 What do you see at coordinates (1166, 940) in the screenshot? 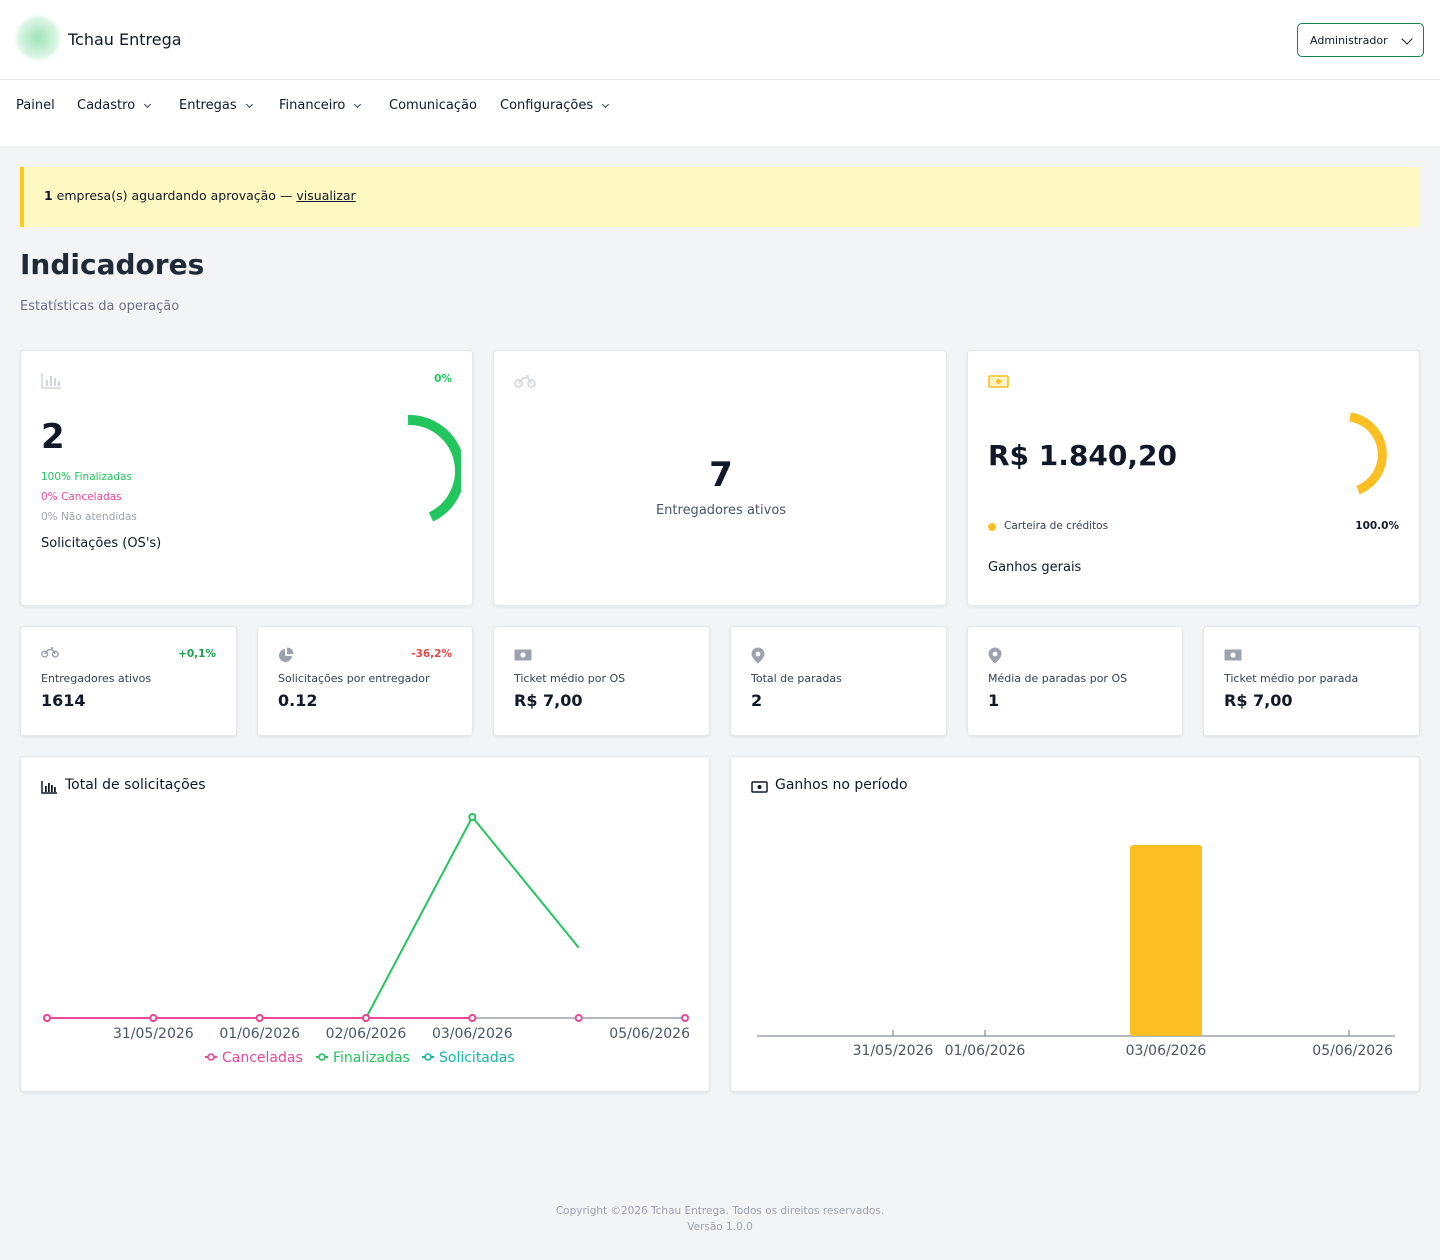
I see `bar` at bounding box center [1166, 940].